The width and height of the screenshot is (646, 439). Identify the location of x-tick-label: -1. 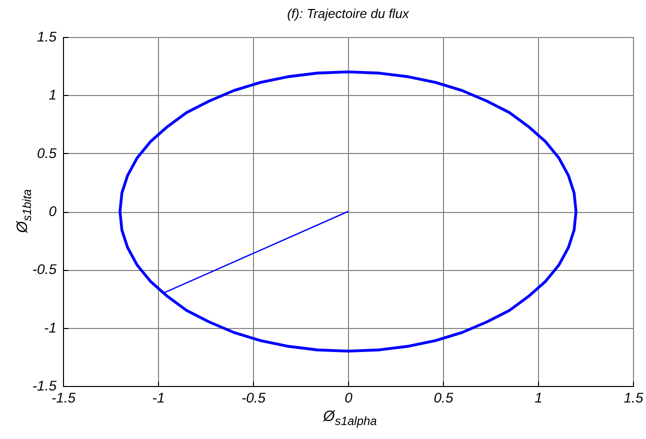
(158, 398).